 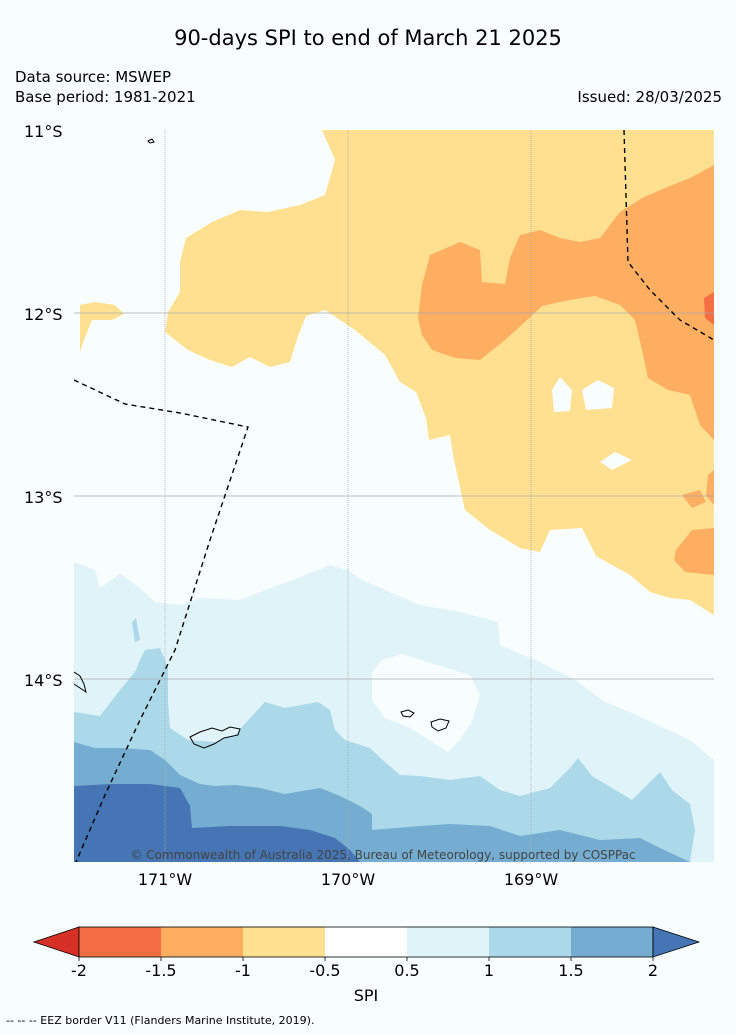 I want to click on wet-patch-small, so click(x=136, y=630).